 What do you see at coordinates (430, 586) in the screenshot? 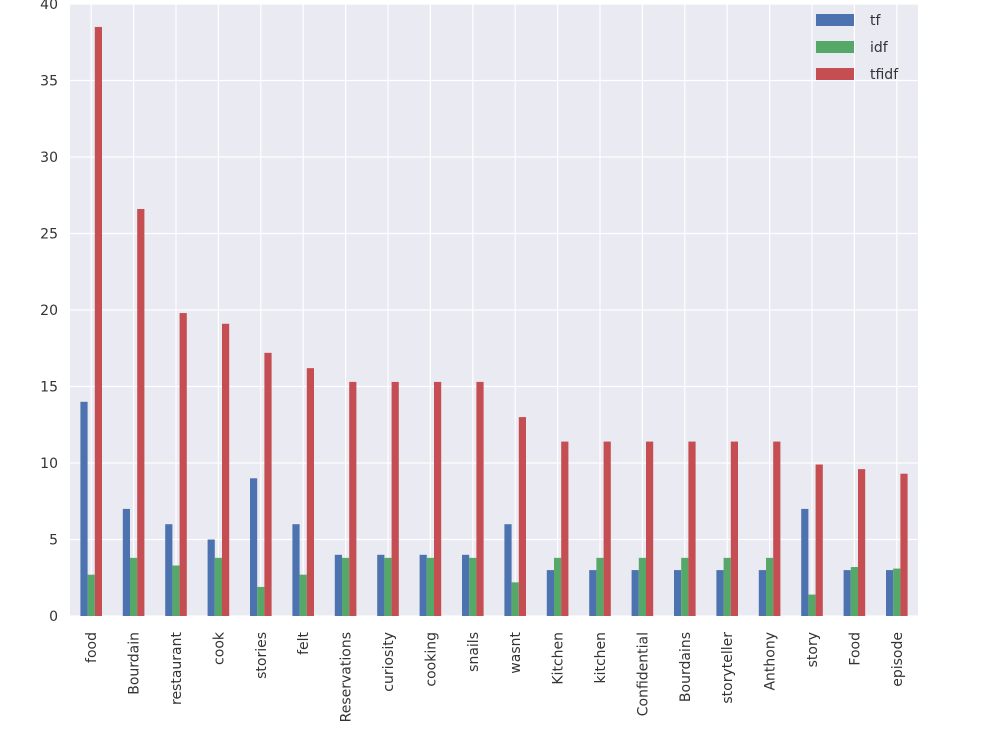
I see `bar-idf-cooking` at bounding box center [430, 586].